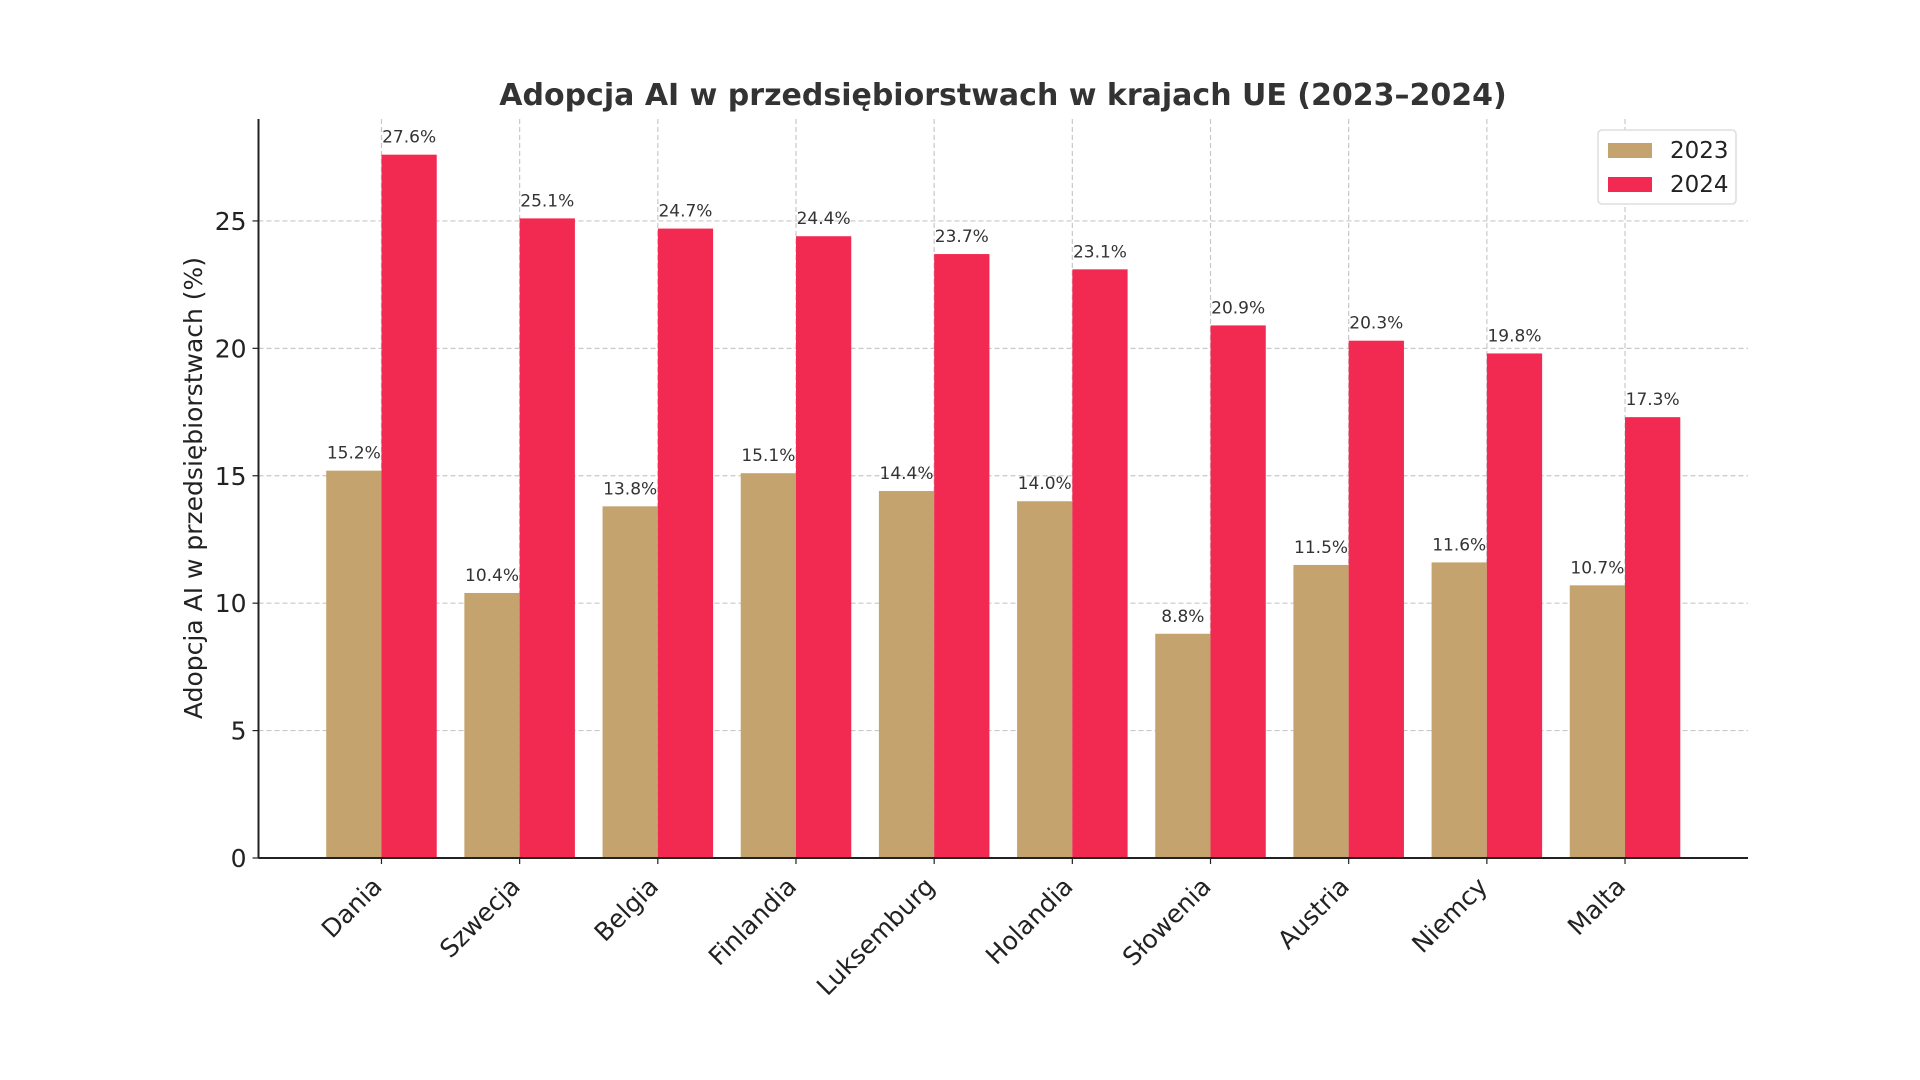 The image size is (1920, 1080). What do you see at coordinates (231, 348) in the screenshot?
I see `y-tick-label: 20` at bounding box center [231, 348].